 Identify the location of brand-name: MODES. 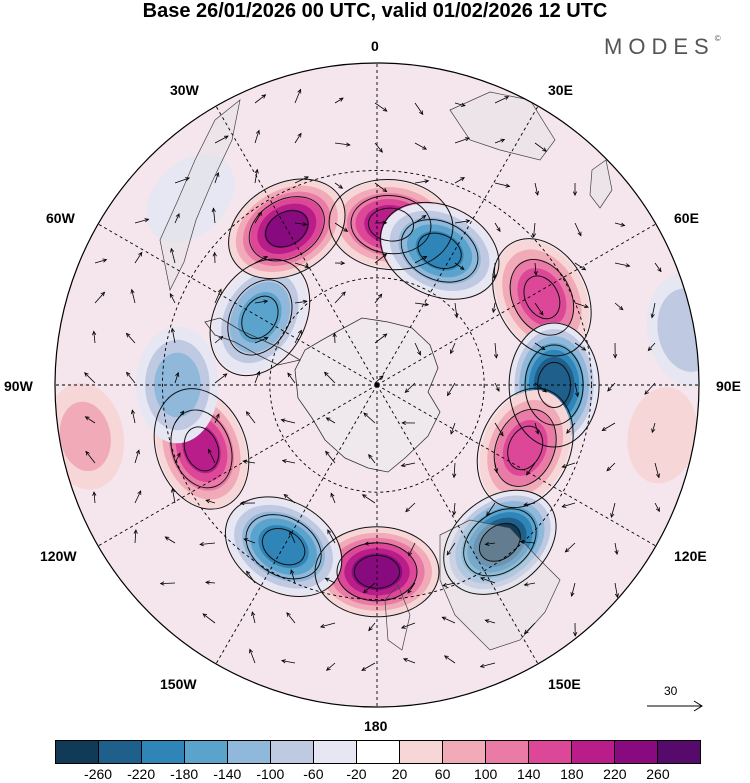
(659, 46).